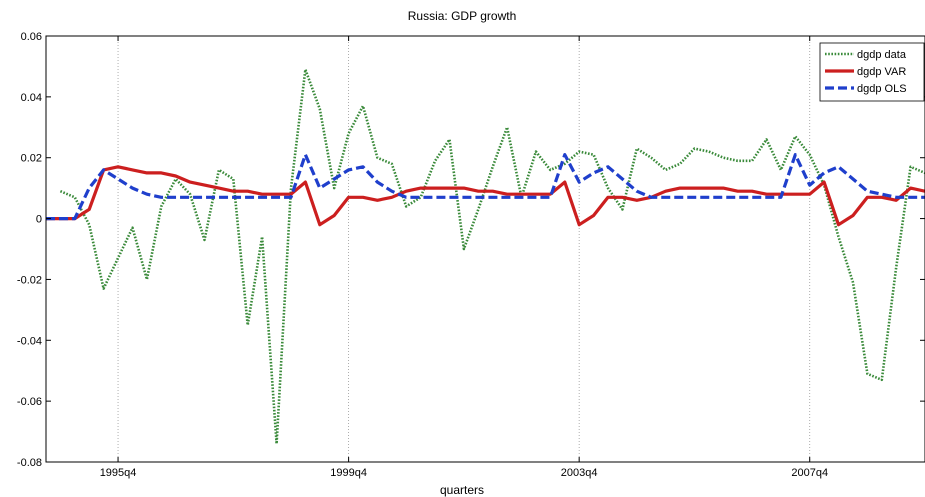  I want to click on legend-label: dgdp VAR, so click(881, 72).